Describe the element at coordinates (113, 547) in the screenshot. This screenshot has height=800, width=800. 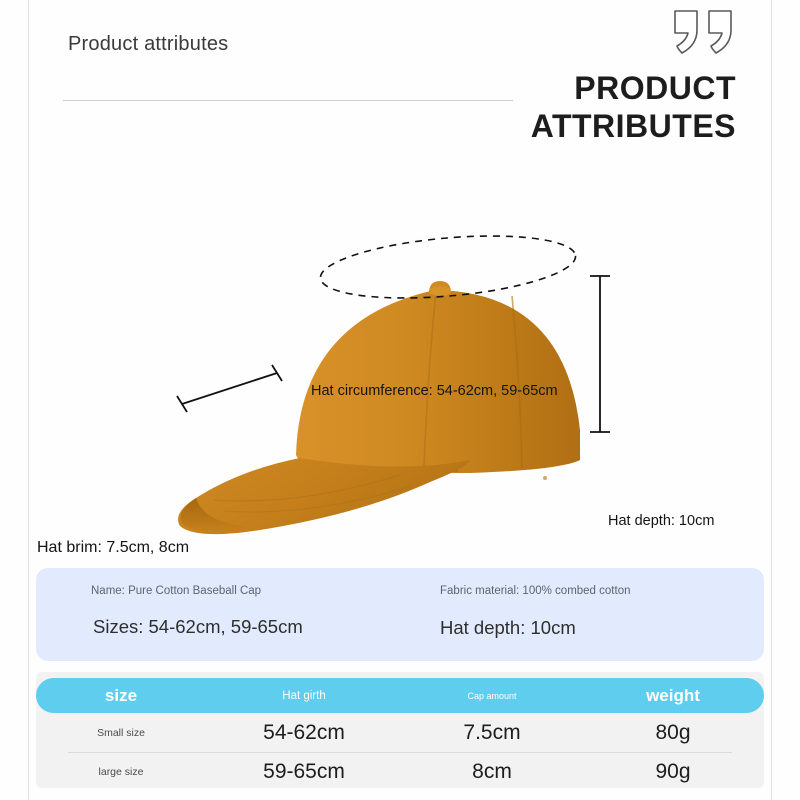
I see `annotation-brim: Hat brim: 7.5cm, 8cm` at that location.